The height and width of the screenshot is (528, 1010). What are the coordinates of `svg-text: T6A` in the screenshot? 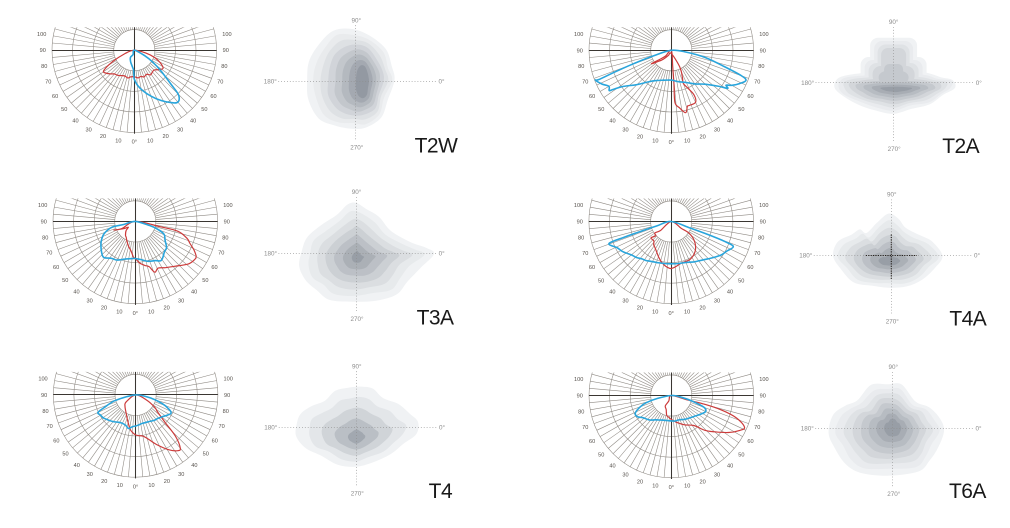 It's located at (967, 491).